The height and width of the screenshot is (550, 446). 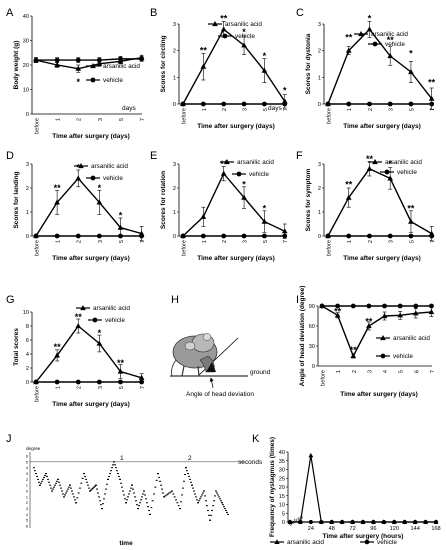 I want to click on y-tick-label: 2, so click(x=174, y=189).